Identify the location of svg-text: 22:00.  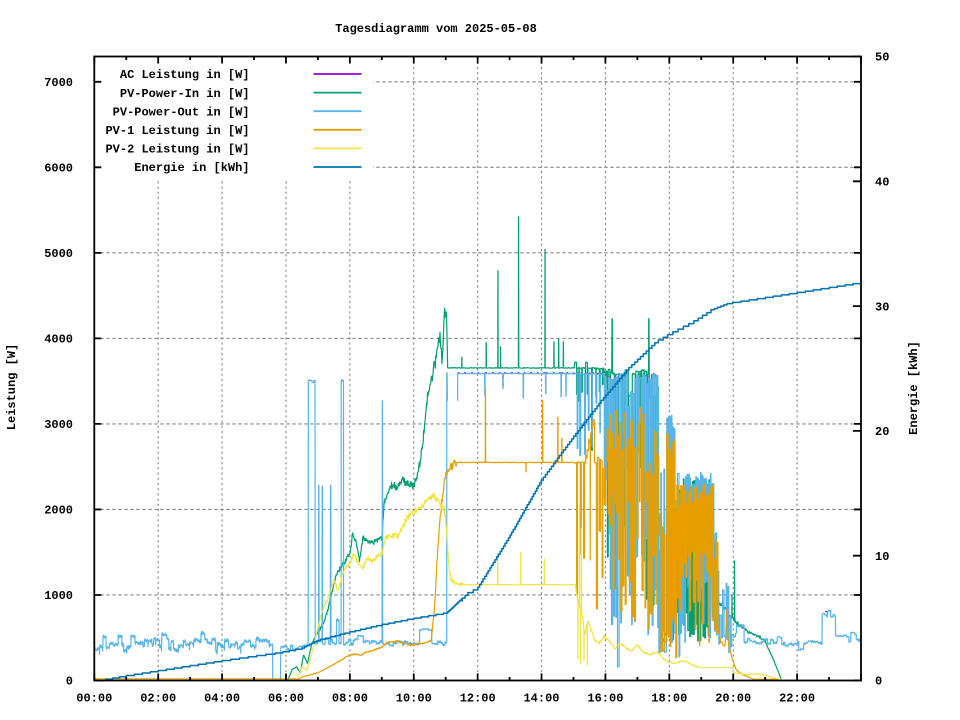
(797, 699).